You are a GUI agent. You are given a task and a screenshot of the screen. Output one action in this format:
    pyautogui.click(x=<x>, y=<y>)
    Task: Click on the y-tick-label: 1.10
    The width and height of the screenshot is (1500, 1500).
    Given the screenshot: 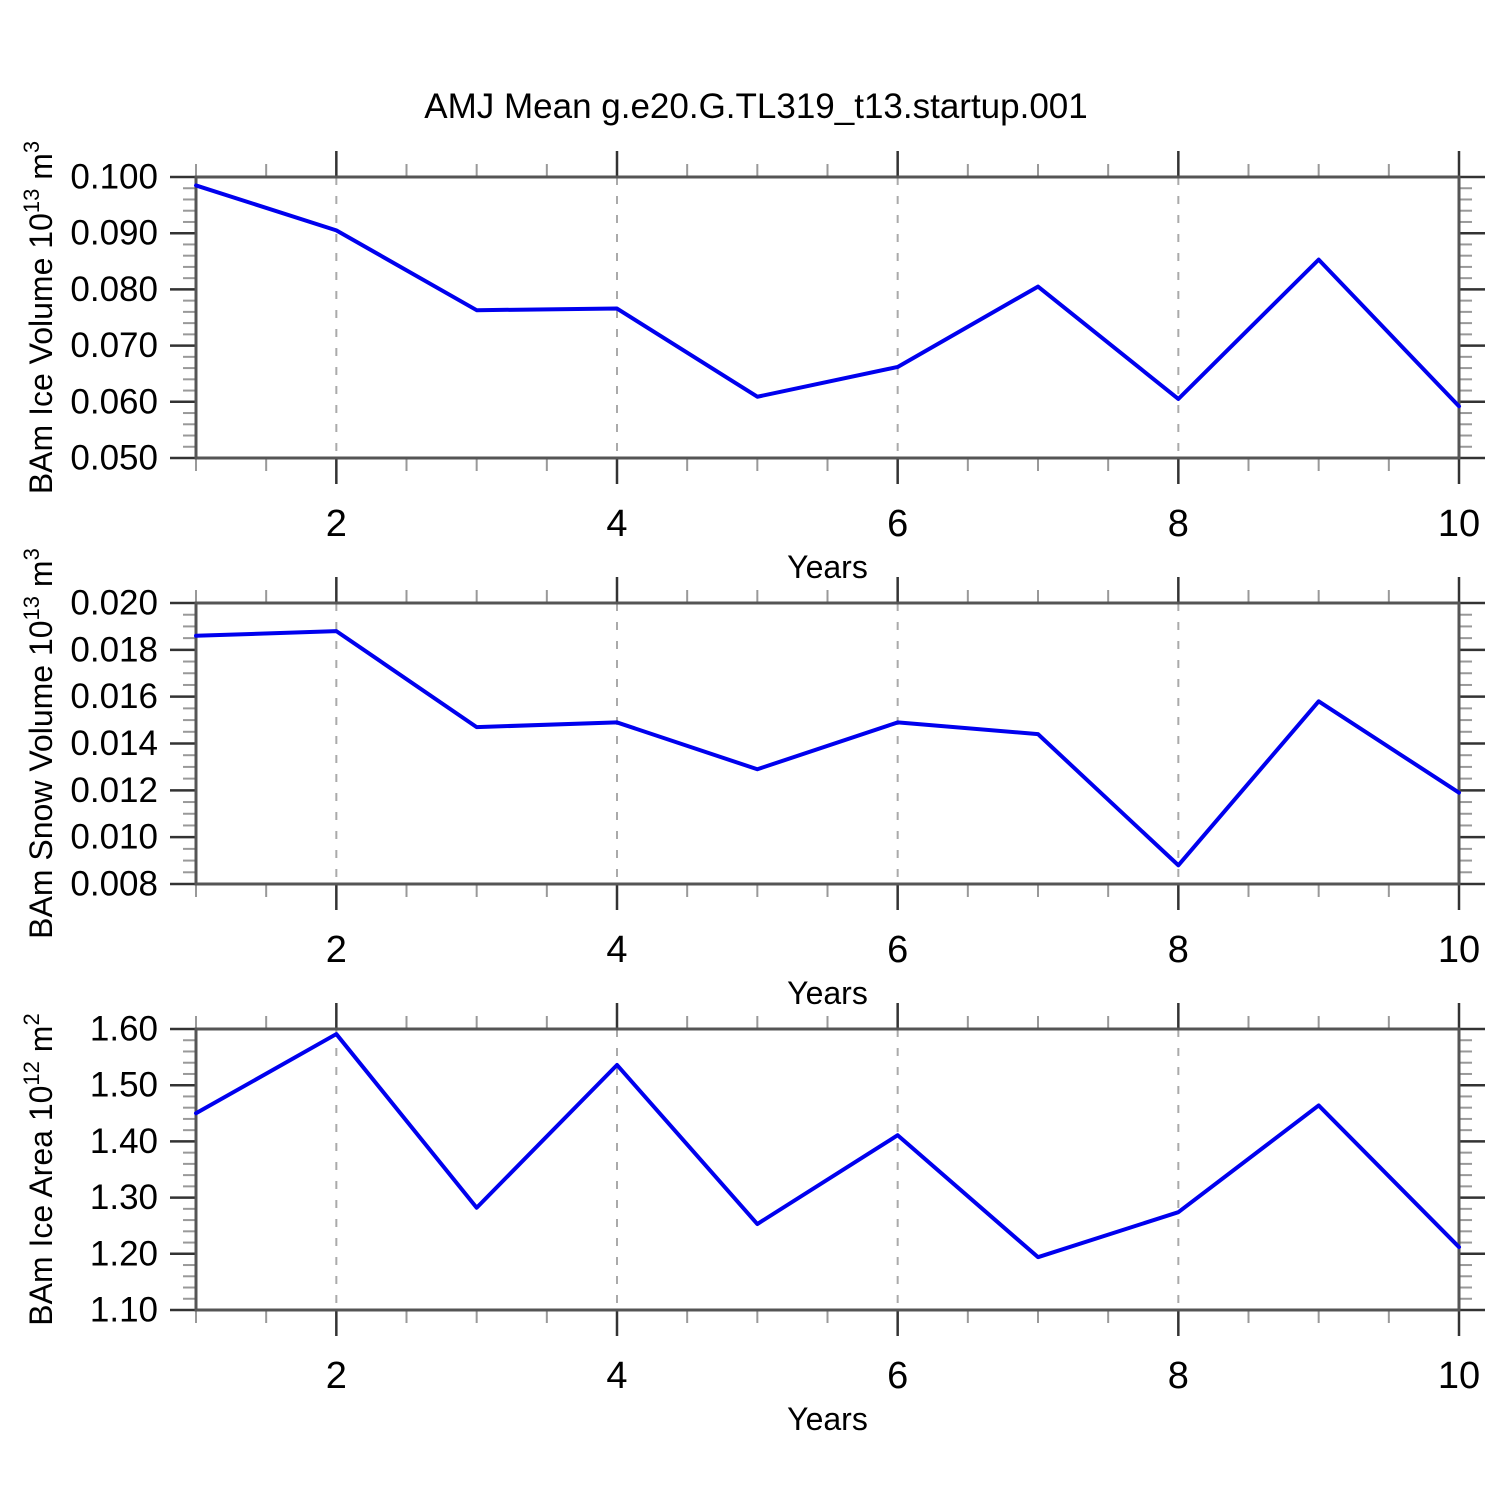 What is the action you would take?
    pyautogui.click(x=124, y=1310)
    